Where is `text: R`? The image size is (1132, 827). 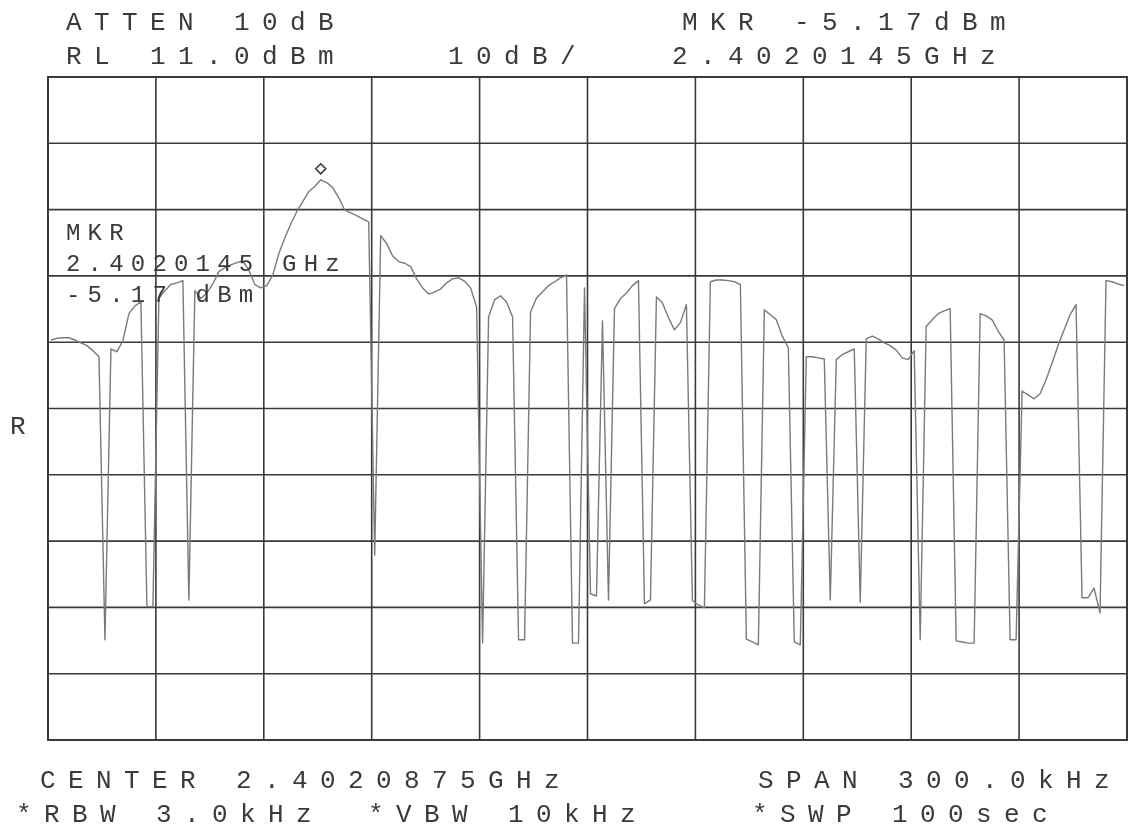 text: R is located at coordinates (24, 427).